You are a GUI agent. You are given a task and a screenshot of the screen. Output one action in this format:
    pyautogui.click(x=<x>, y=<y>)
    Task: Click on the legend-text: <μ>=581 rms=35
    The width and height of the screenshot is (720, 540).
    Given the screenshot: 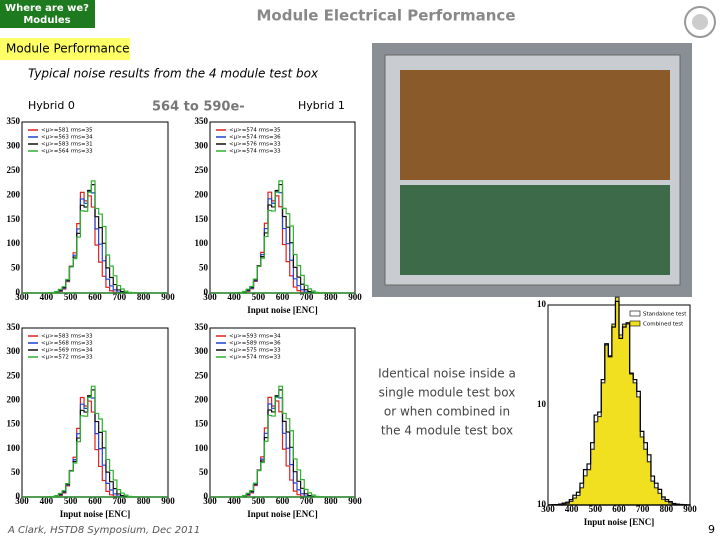 What is the action you would take?
    pyautogui.click(x=67, y=131)
    